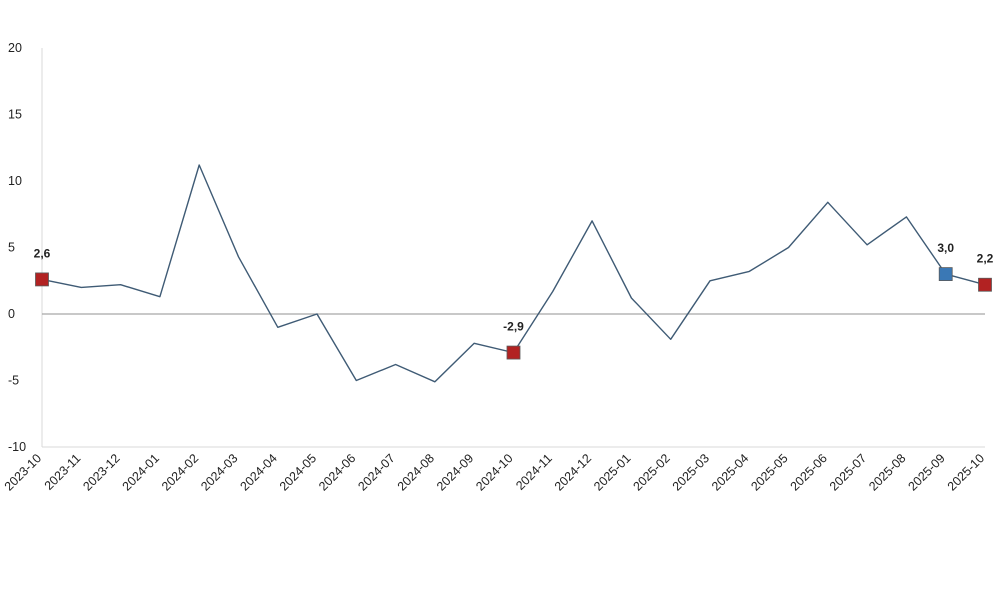 The image size is (1000, 593). What do you see at coordinates (455, 472) in the screenshot?
I see `x-tick-label: 2024-09` at bounding box center [455, 472].